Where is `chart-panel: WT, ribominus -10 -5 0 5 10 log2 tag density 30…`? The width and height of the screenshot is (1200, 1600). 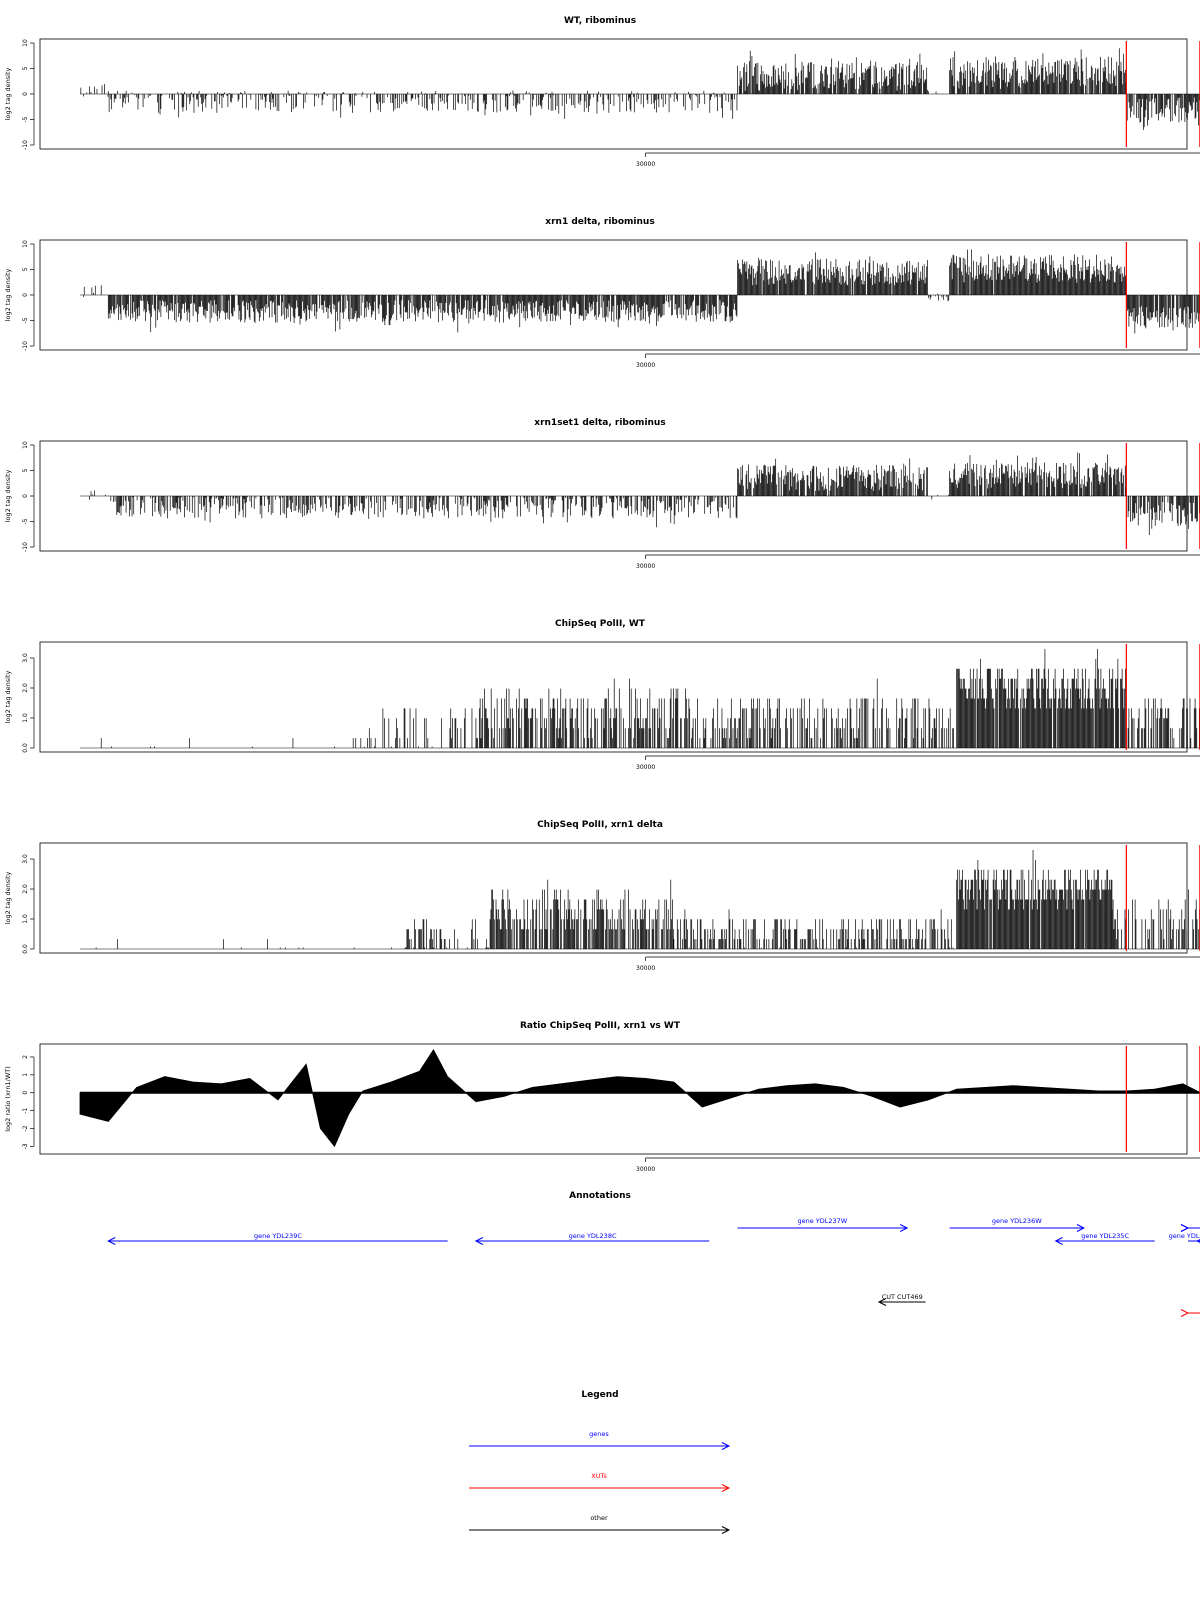
chart-panel: WT, ribominus -10 -5 0 5 10 log2 tag density 30… is located at coordinates (602, 92).